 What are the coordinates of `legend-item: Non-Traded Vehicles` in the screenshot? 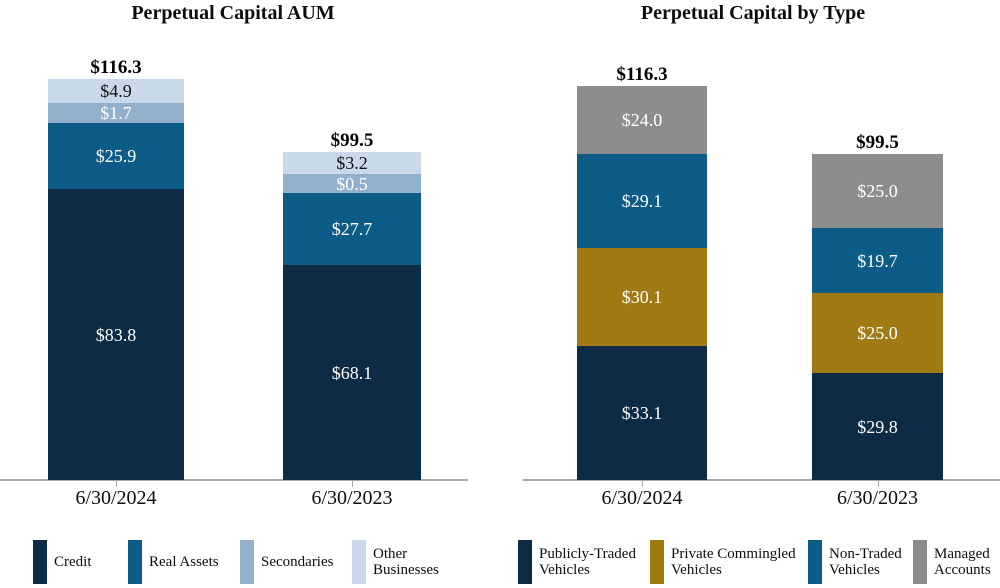 It's located at (855, 561).